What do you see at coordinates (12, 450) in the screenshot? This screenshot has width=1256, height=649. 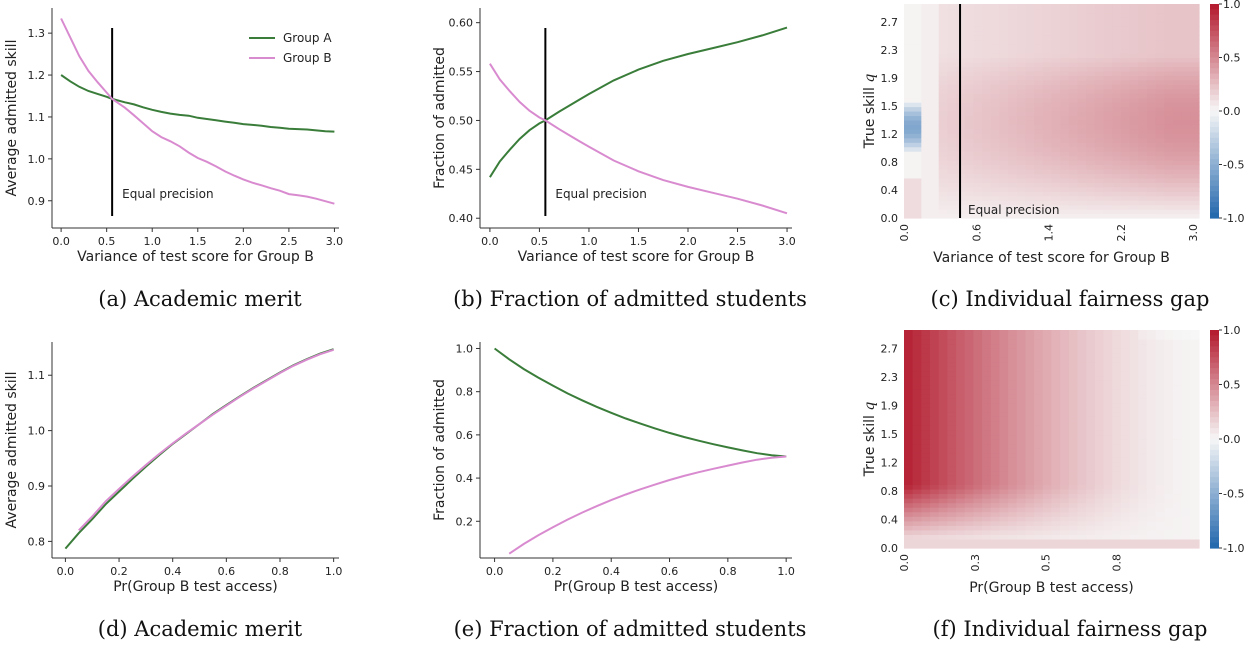 I see `y-axis-label: Average admitted skill` at bounding box center [12, 450].